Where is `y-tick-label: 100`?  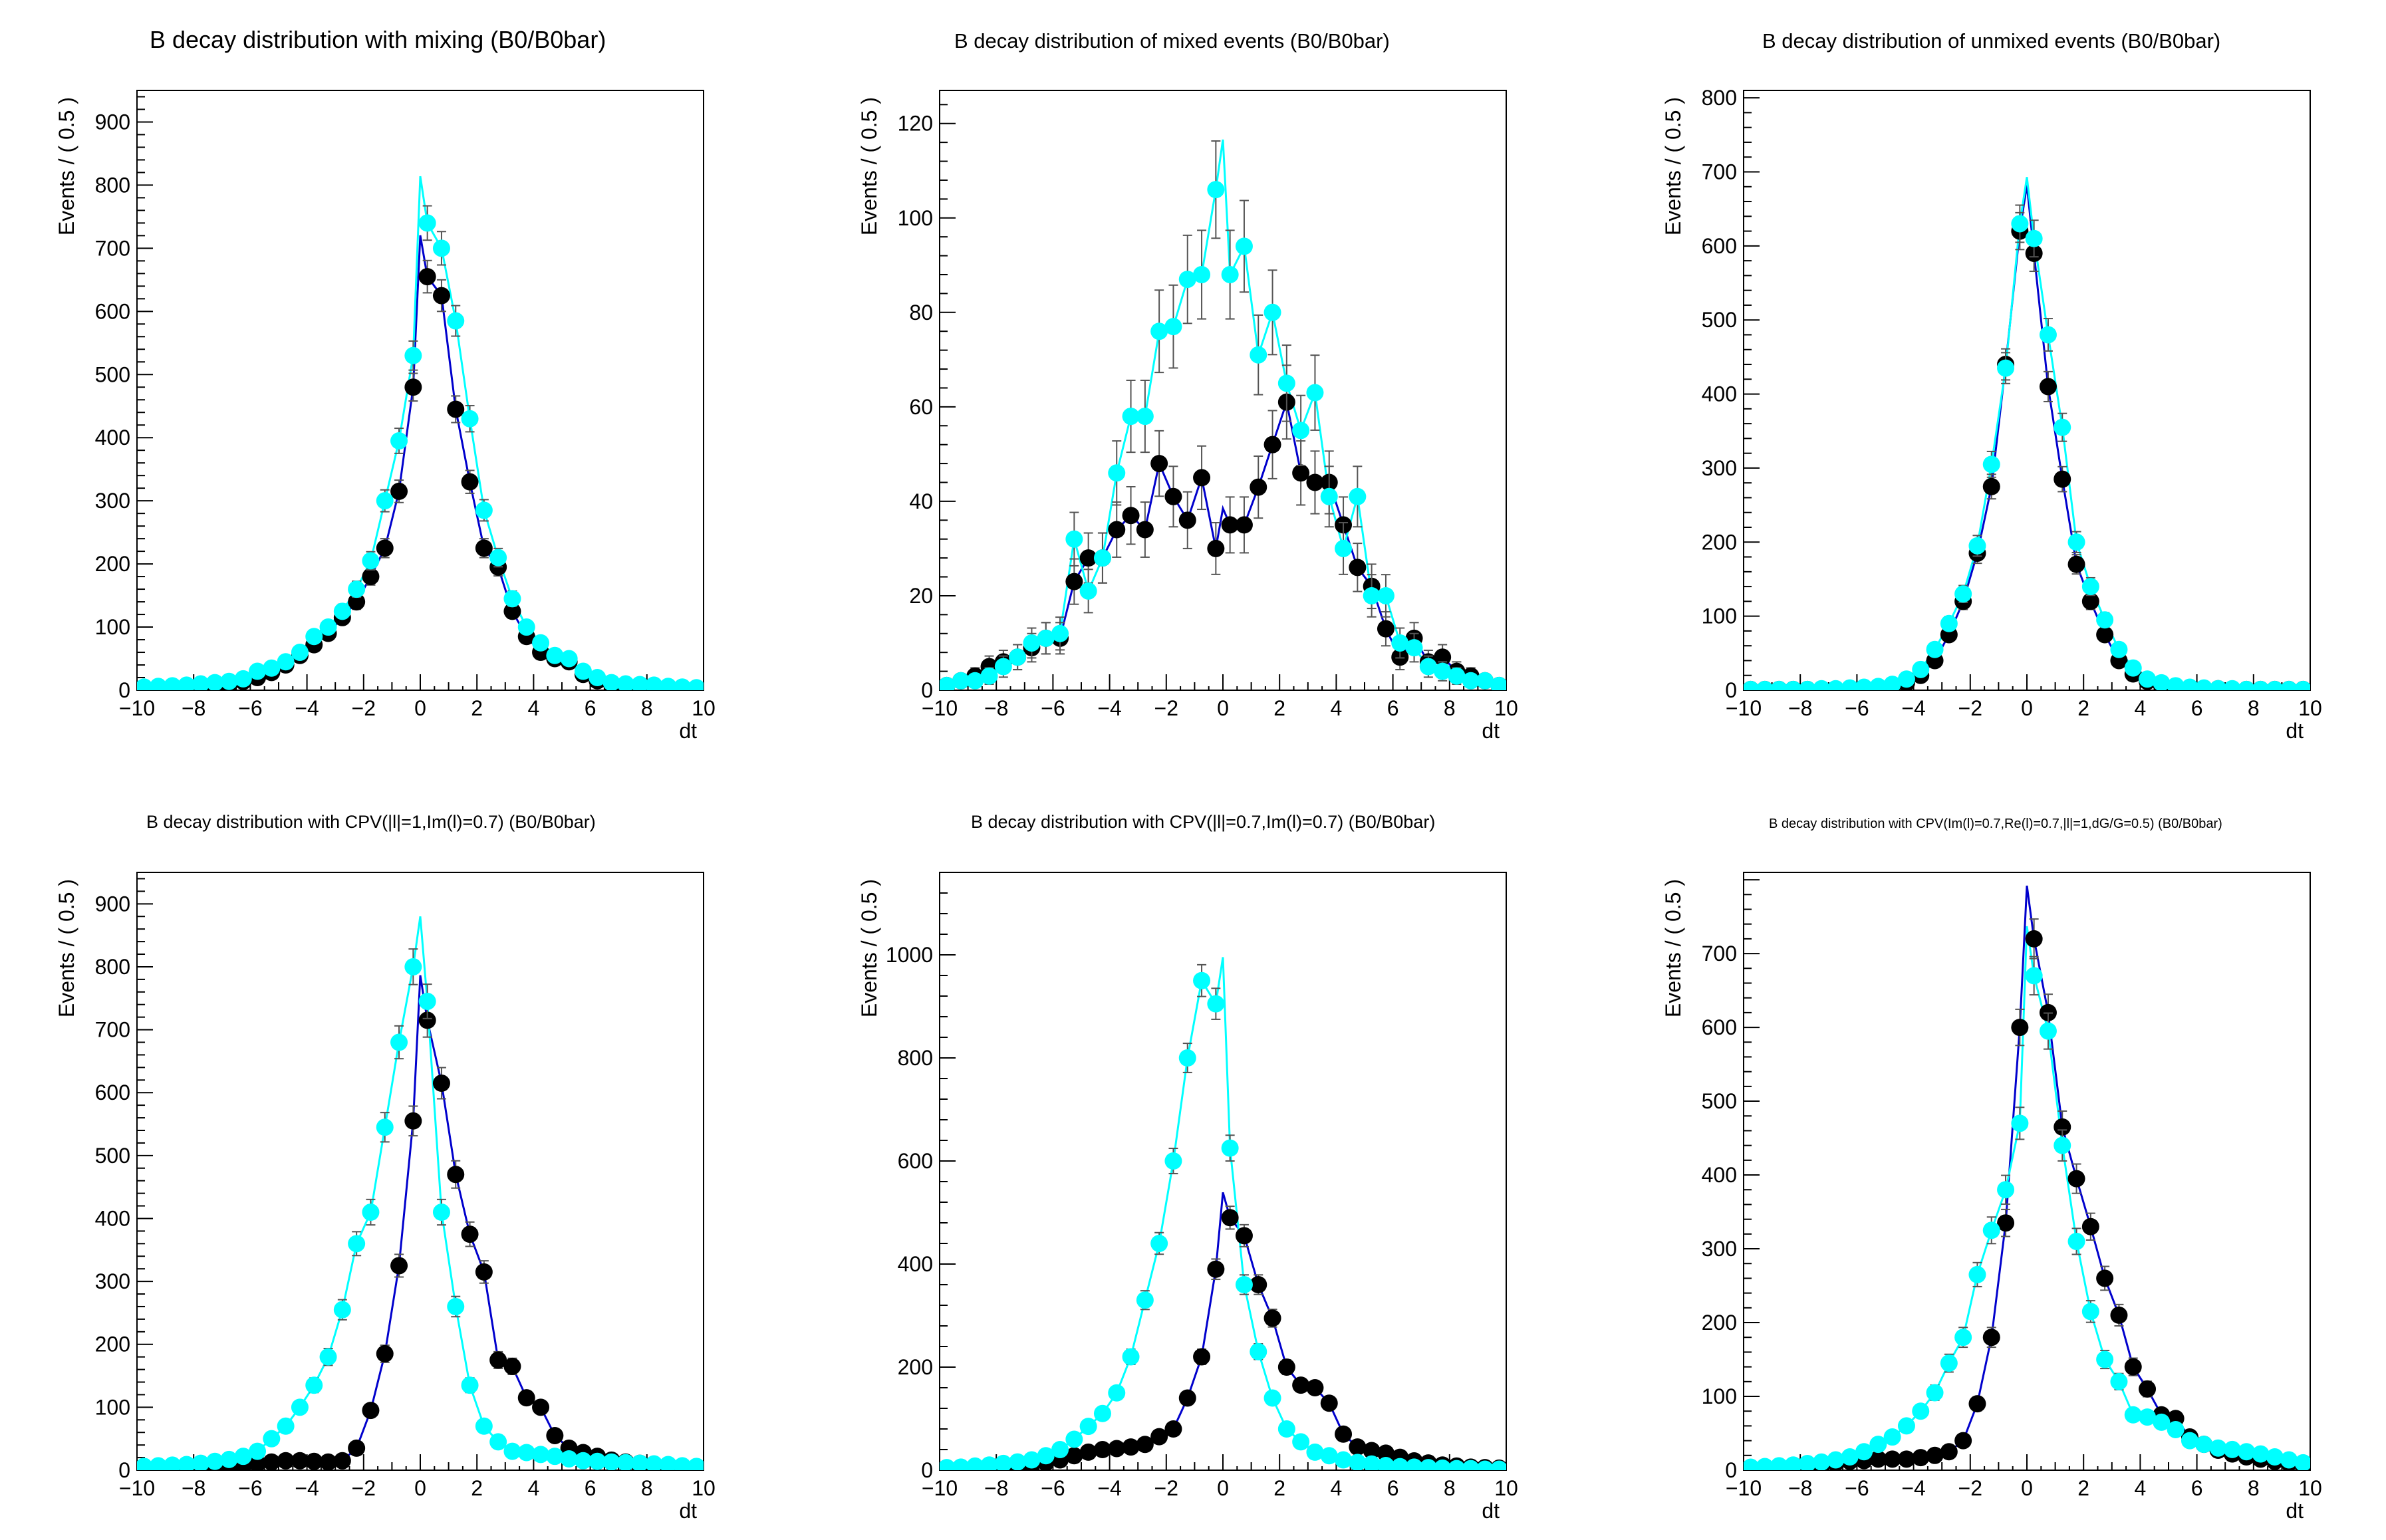
y-tick-label: 100 is located at coordinates (112, 627).